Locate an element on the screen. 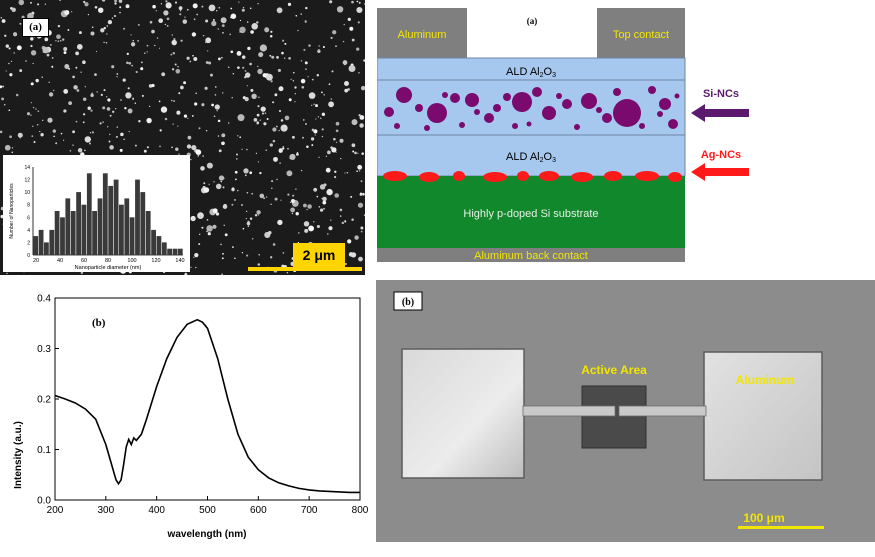 The height and width of the screenshot is (557, 875). device-panel-label: (b) is located at coordinates (408, 302).